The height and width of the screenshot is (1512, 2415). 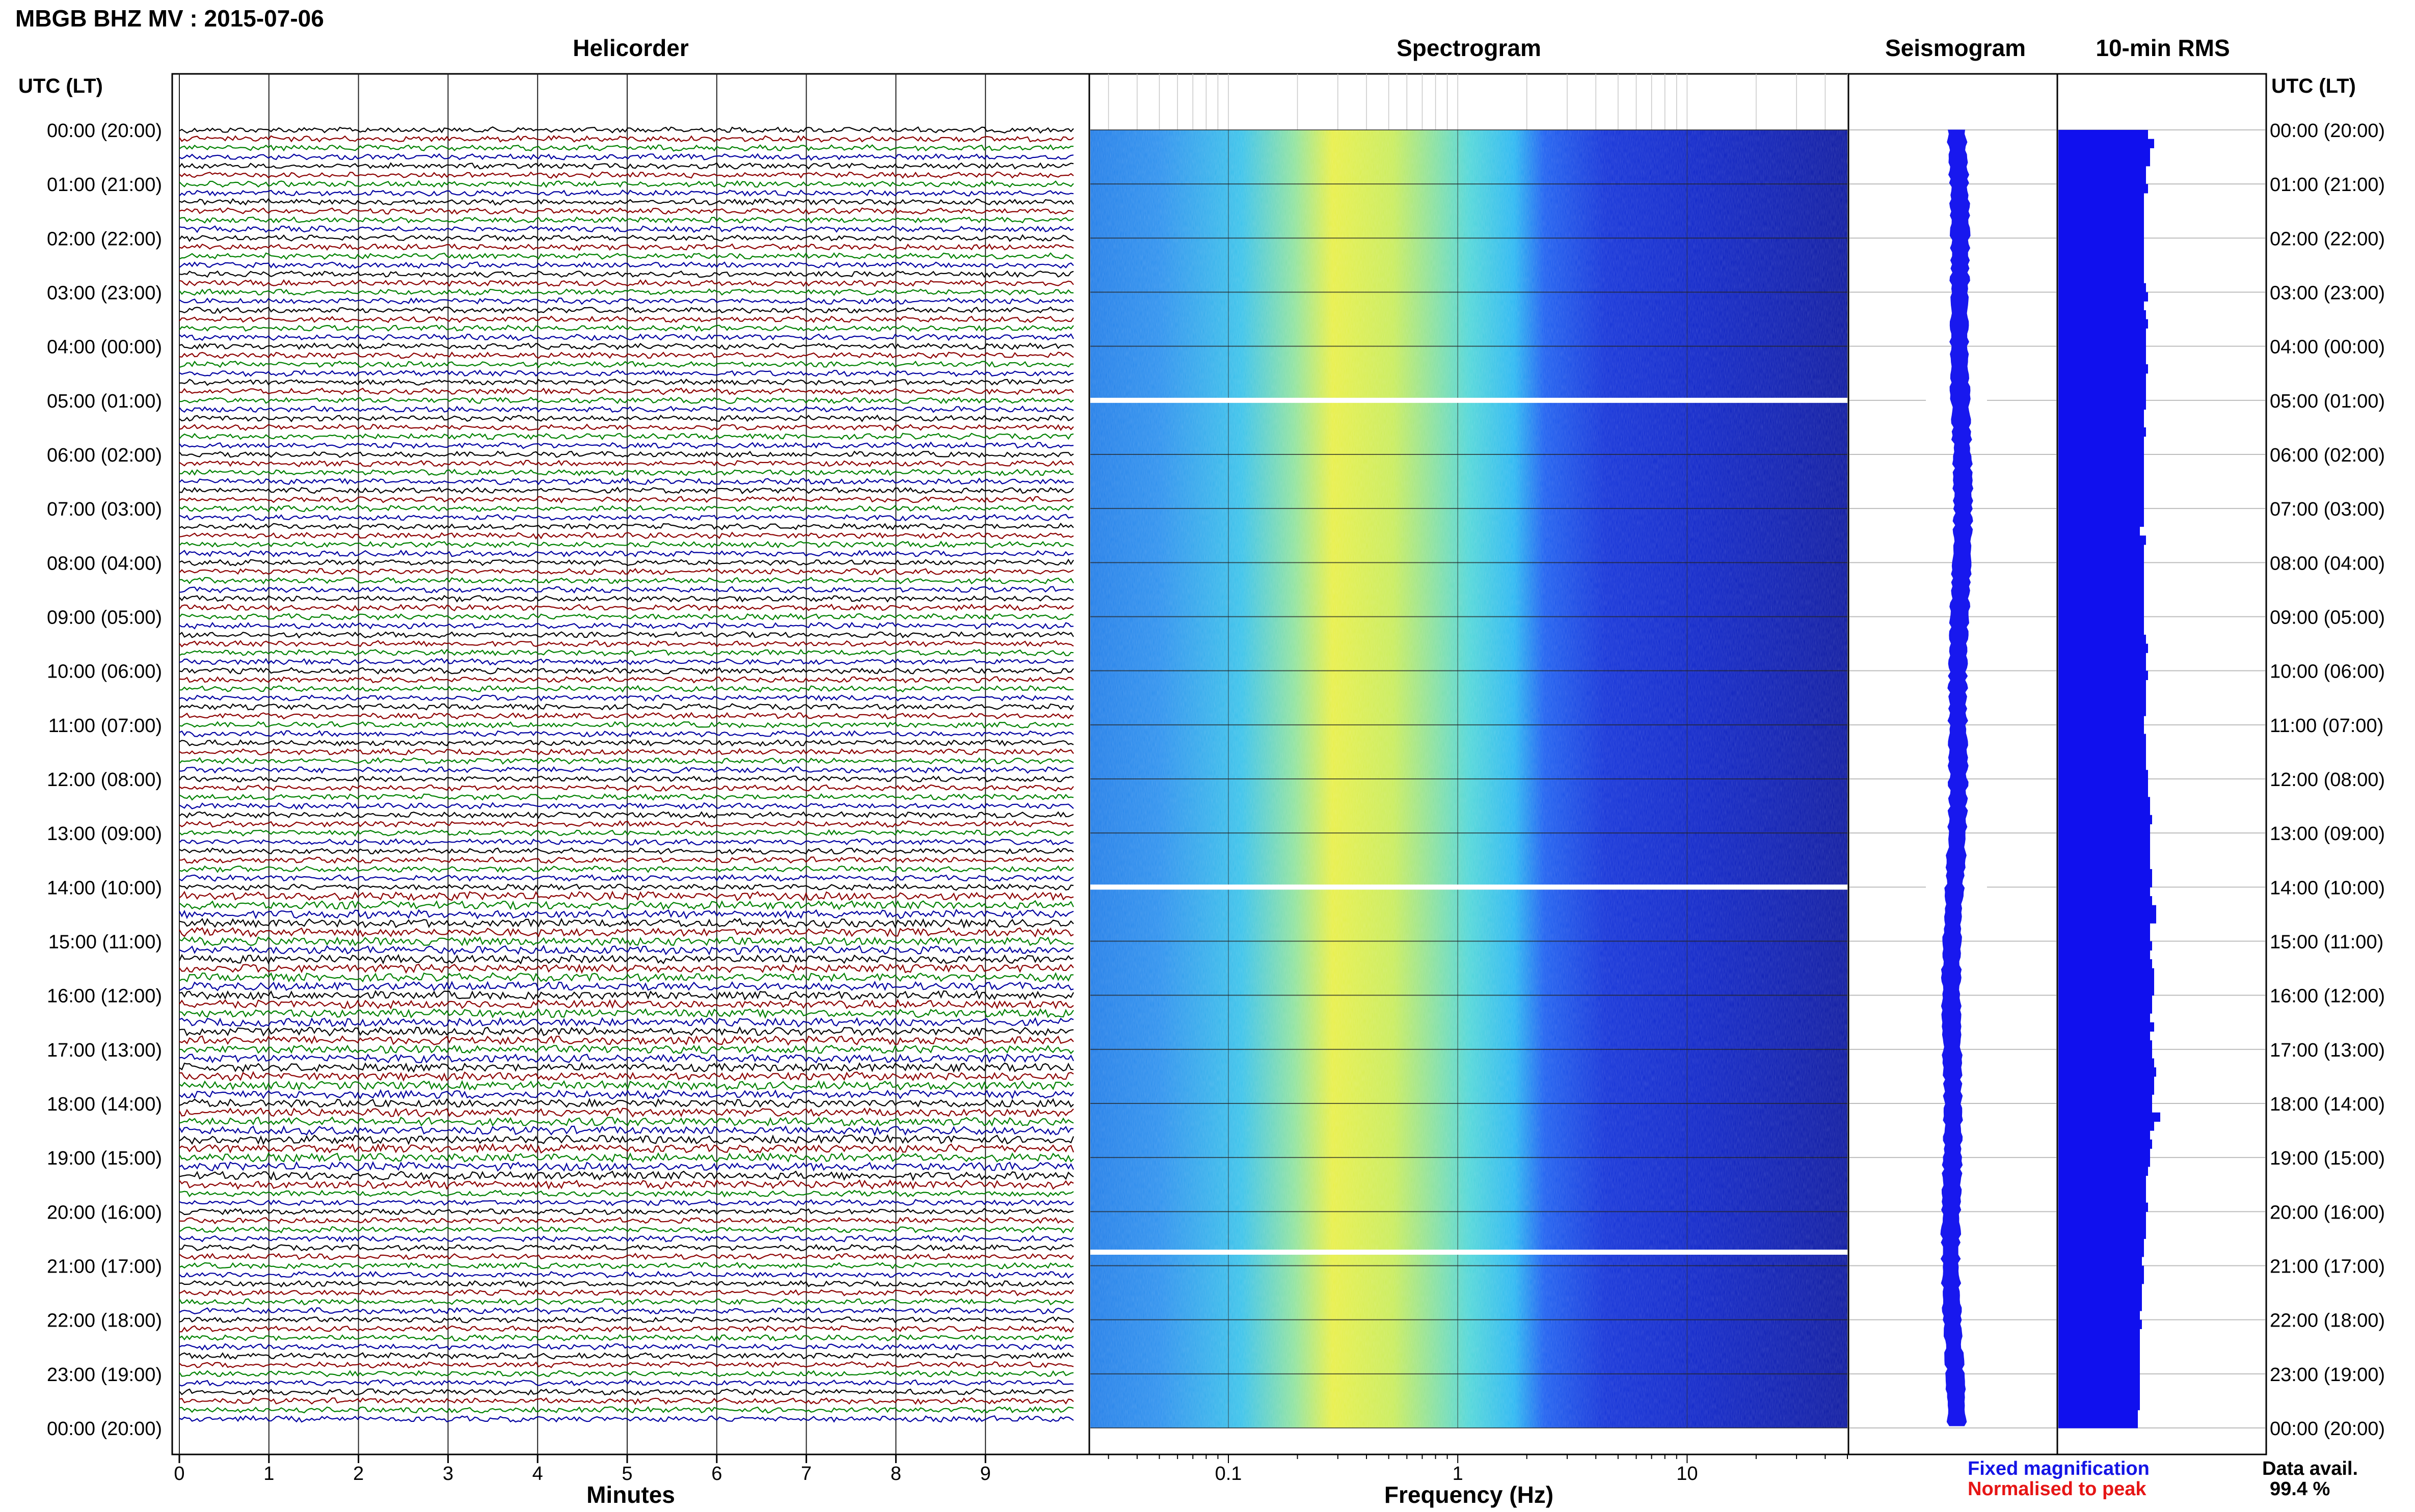 I want to click on page-title: MBGB BHZ MV : 2015-07-06, so click(x=169, y=18).